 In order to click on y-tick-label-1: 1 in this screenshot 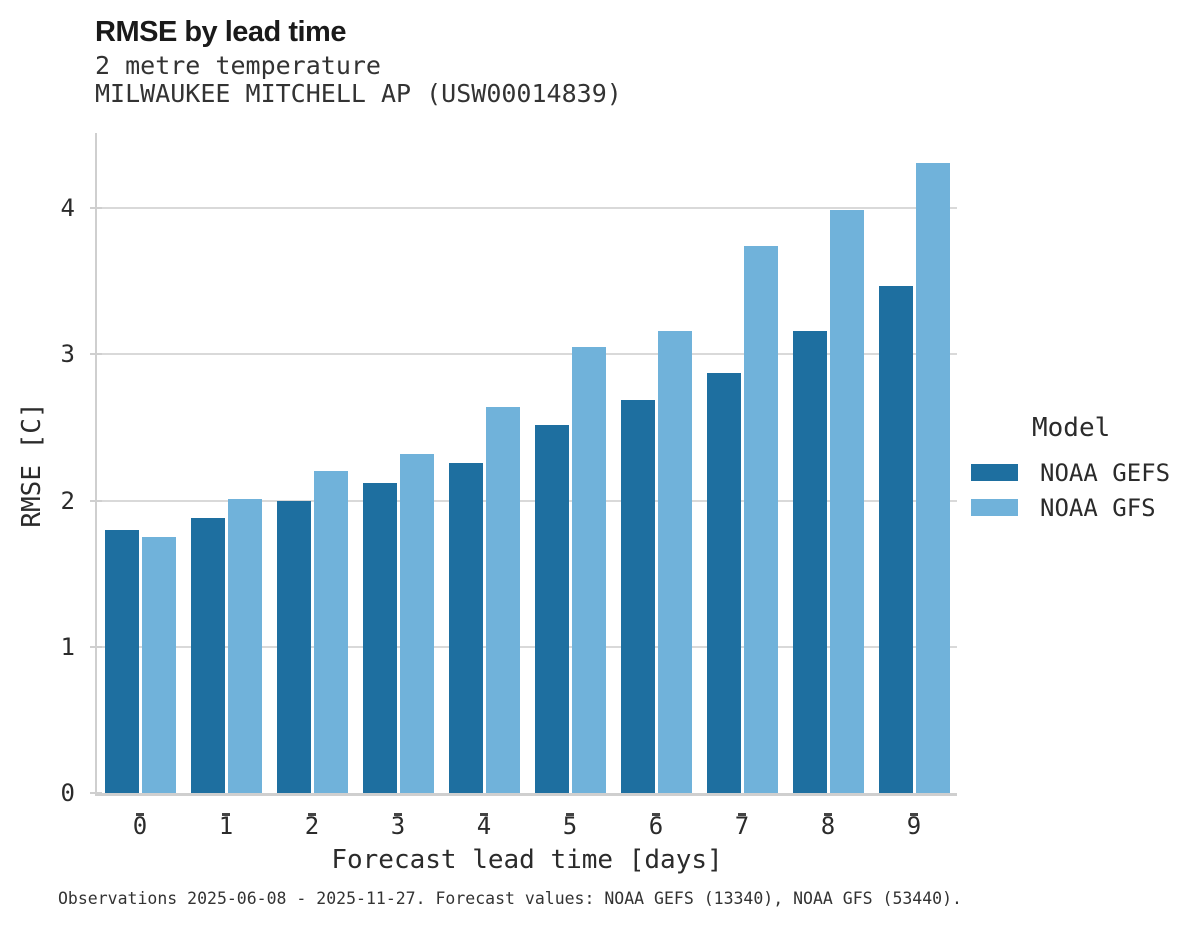, I will do `click(67, 646)`.